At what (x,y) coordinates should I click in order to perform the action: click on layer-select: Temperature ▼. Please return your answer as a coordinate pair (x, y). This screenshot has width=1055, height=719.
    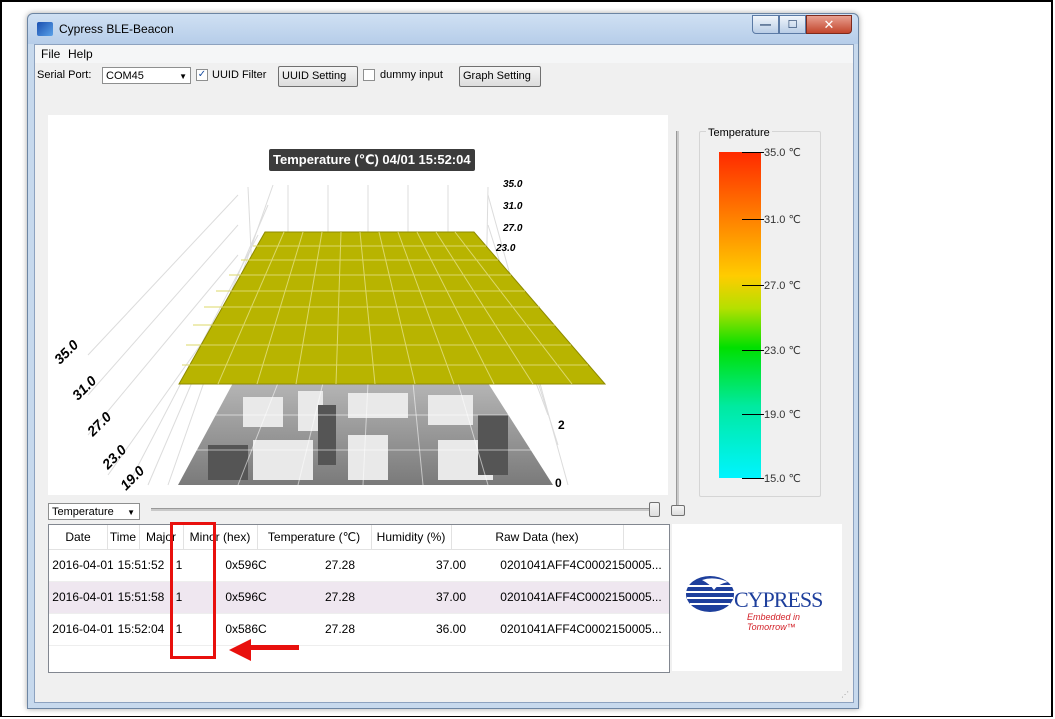
    Looking at the image, I should click on (94, 511).